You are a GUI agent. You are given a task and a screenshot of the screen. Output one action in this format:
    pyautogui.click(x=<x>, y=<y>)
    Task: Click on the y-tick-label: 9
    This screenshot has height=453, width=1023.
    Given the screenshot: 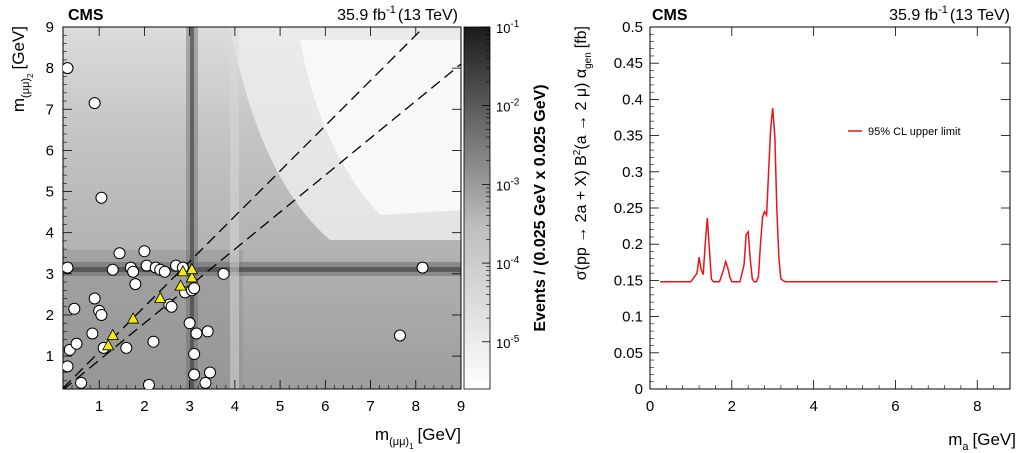 What is the action you would take?
    pyautogui.click(x=50, y=27)
    